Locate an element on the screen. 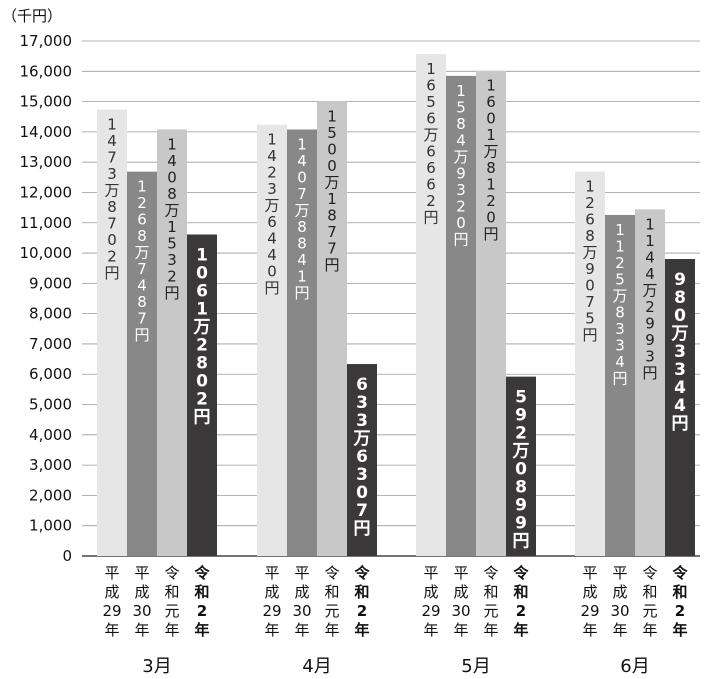  y-tick-label: 12,000 is located at coordinates (46, 192).